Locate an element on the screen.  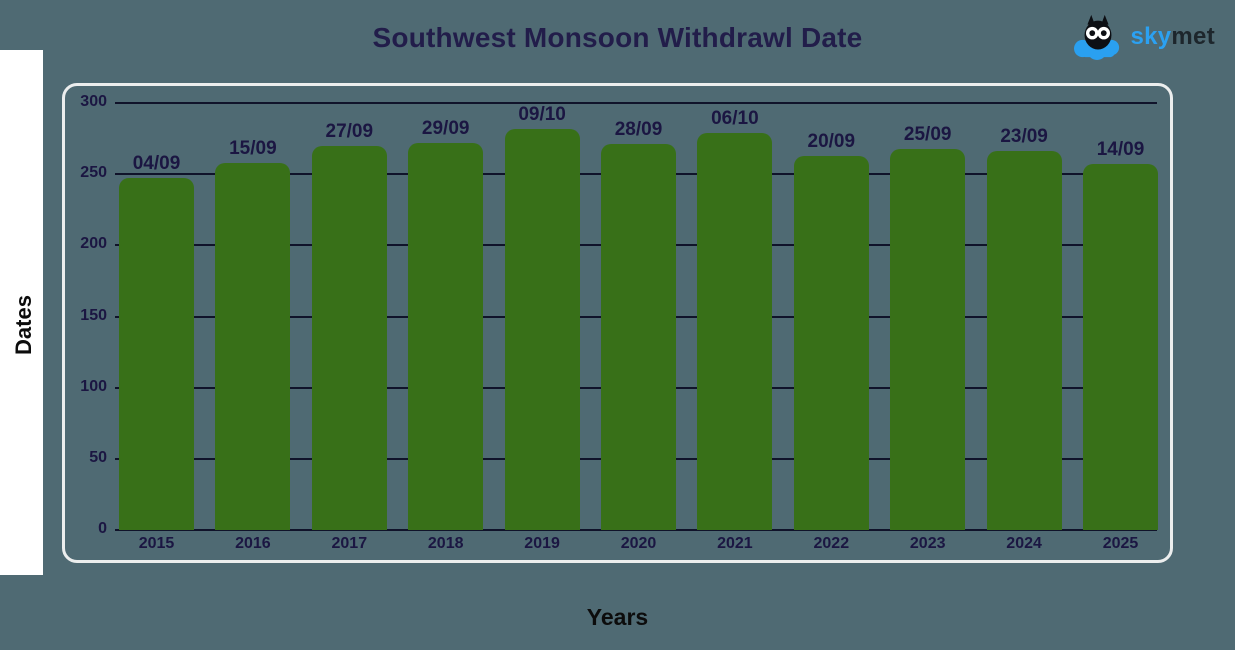
bar-value-label-2016: 15/09 is located at coordinates (253, 148).